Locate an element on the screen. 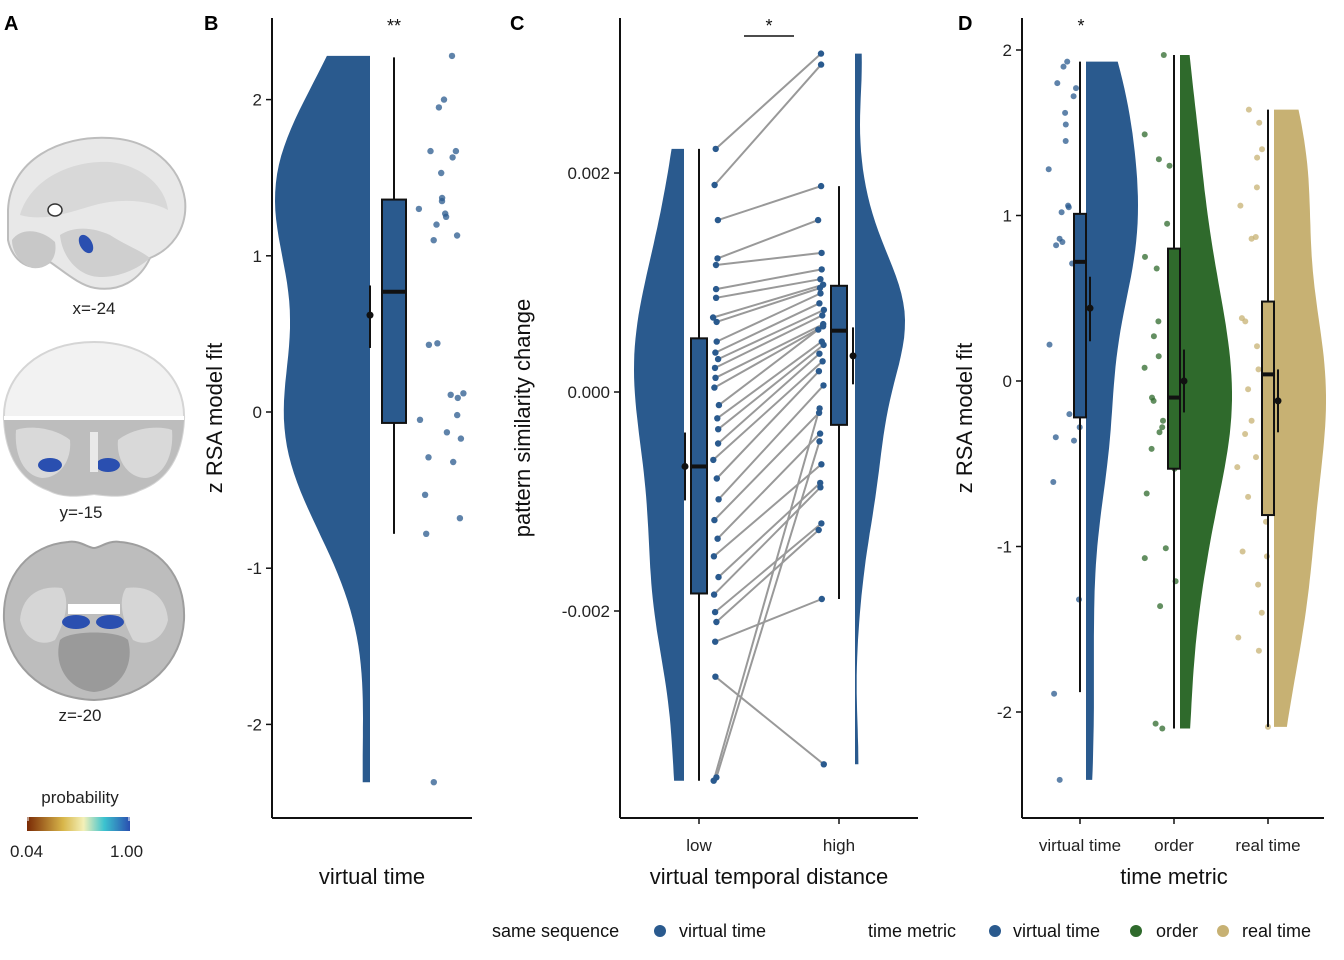 This screenshot has height=960, width=1344. legend-swatch-virtual-time is located at coordinates (995, 931).